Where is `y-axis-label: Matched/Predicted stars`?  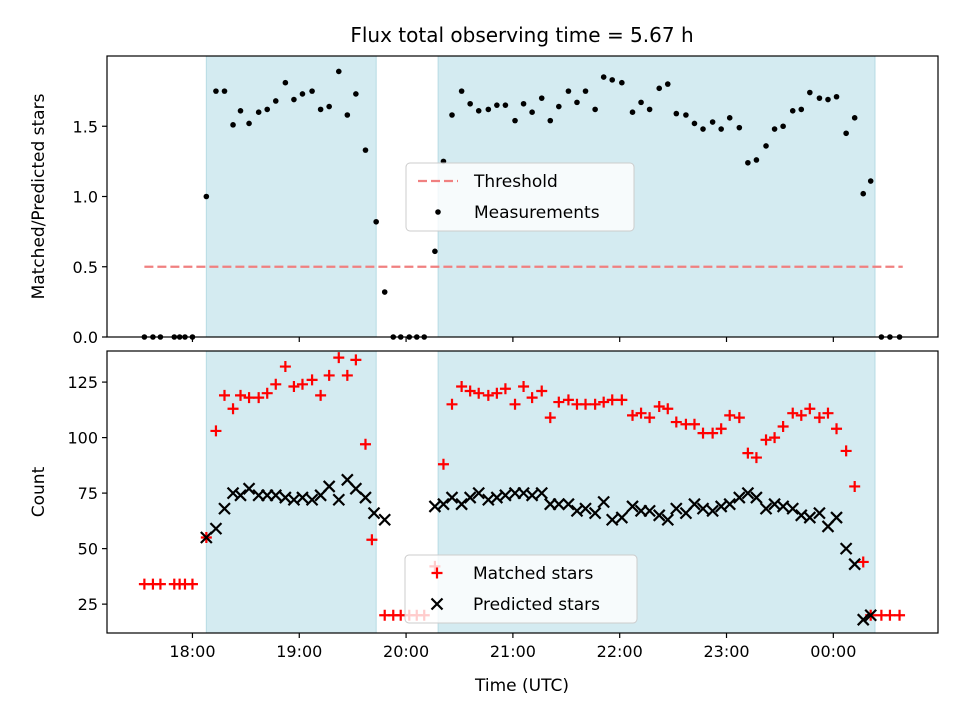 y-axis-label: Matched/Predicted stars is located at coordinates (39, 196).